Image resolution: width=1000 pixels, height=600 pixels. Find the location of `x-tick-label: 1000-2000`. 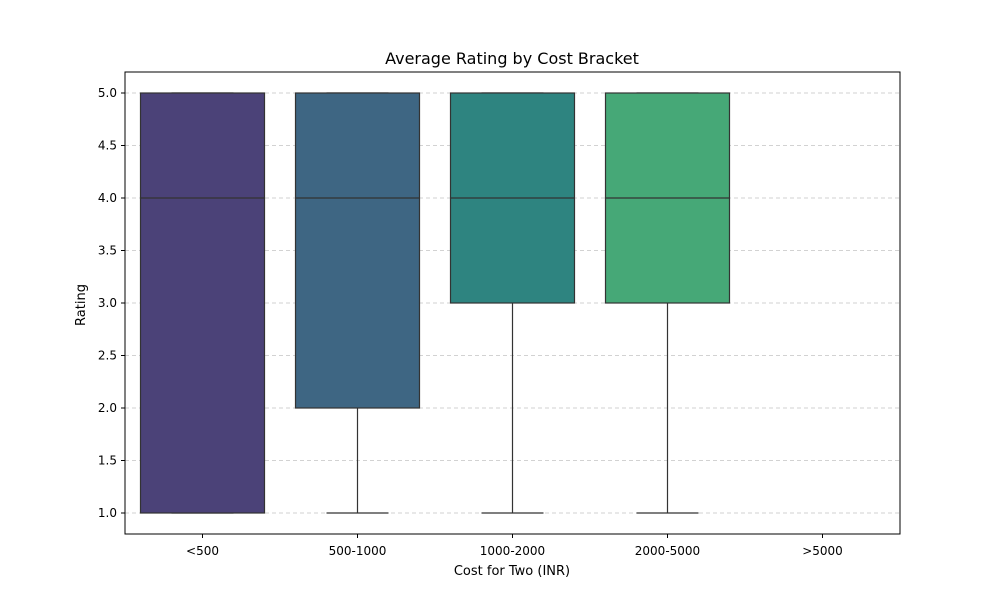

x-tick-label: 1000-2000 is located at coordinates (512, 551).